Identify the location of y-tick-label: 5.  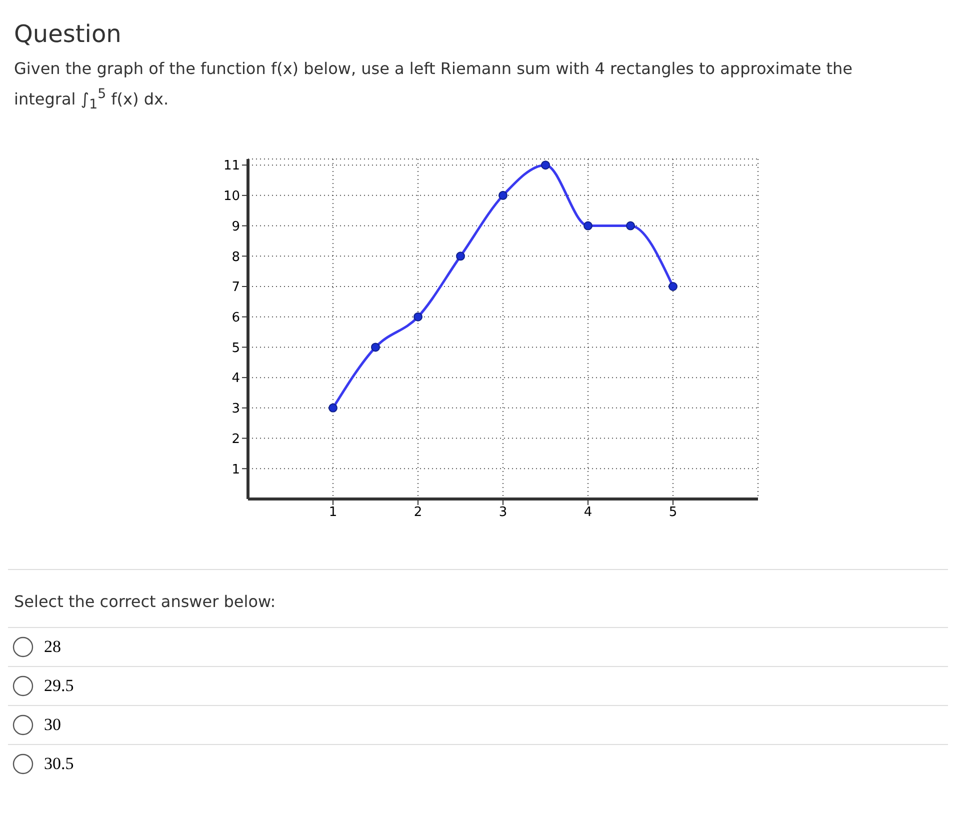
(236, 348).